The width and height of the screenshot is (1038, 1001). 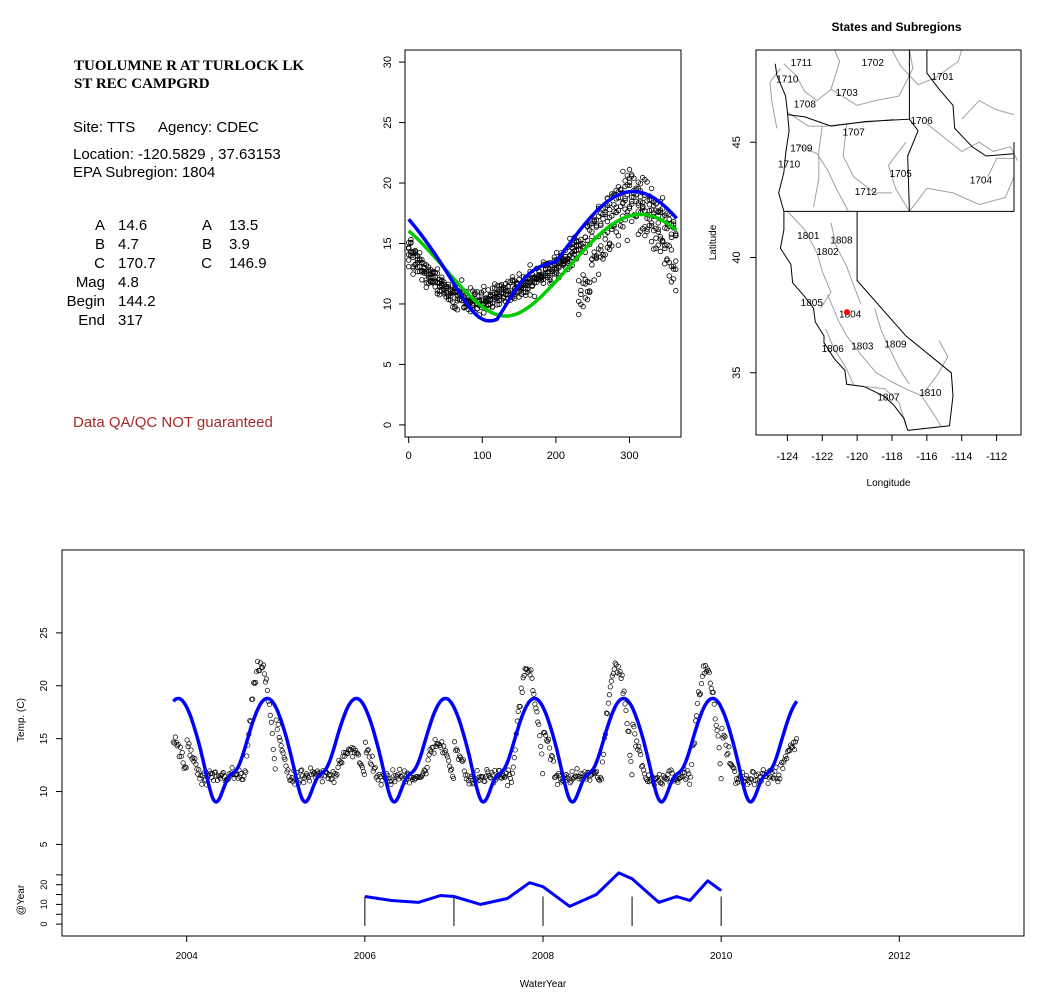 What do you see at coordinates (866, 192) in the screenshot?
I see `region-label: 1712` at bounding box center [866, 192].